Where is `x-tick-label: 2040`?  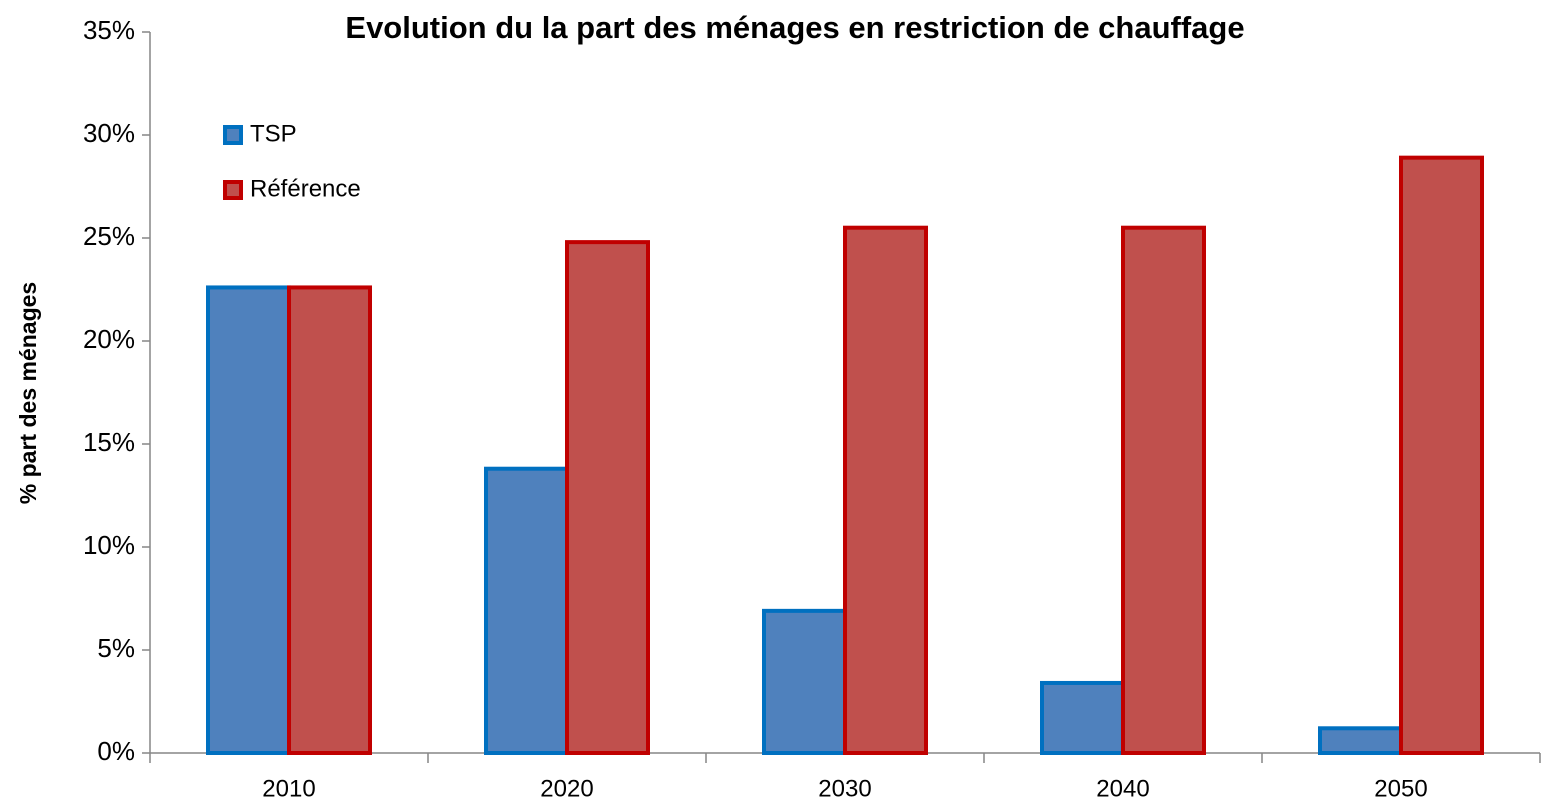
x-tick-label: 2040 is located at coordinates (1122, 788).